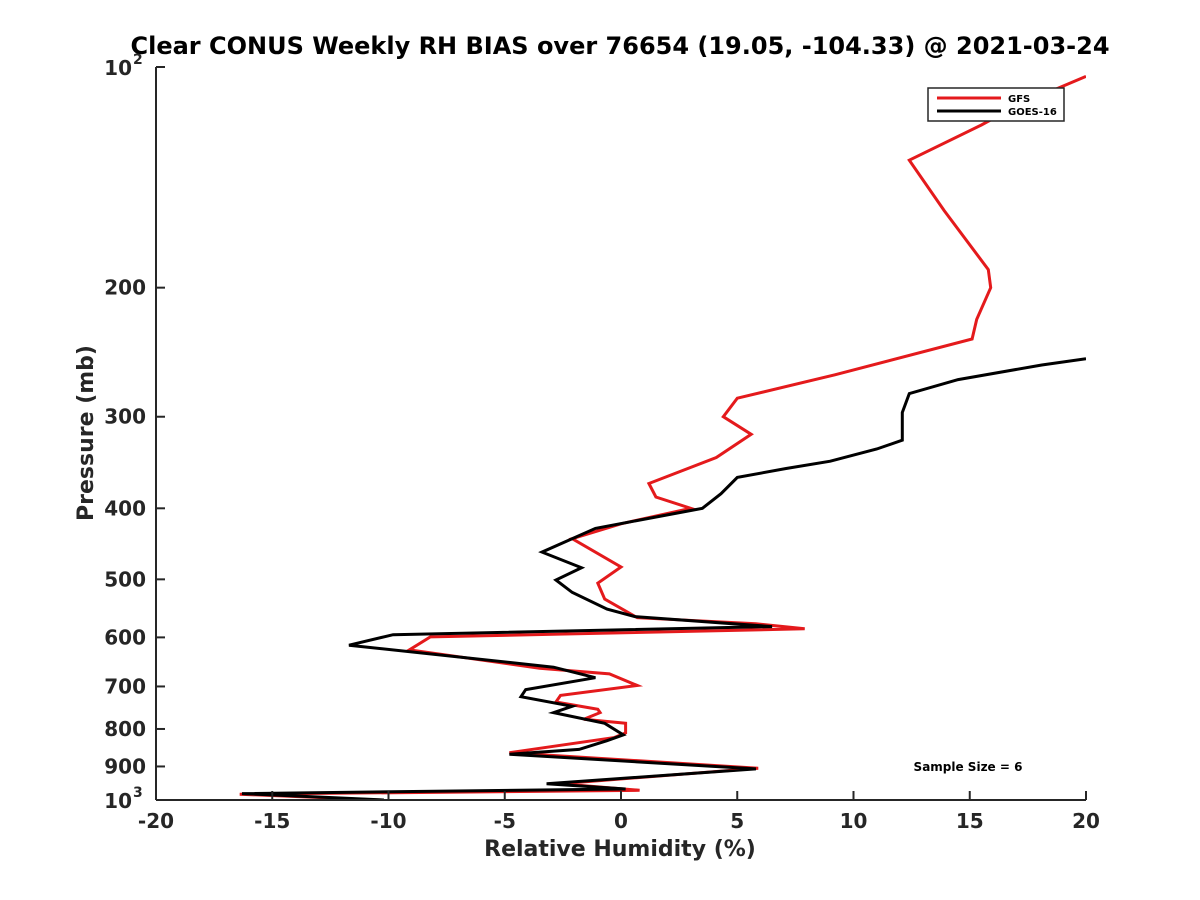 This screenshot has width=1200, height=900. Describe the element at coordinates (138, 60) in the screenshot. I see `y-tick-label-exponent: 2` at that location.